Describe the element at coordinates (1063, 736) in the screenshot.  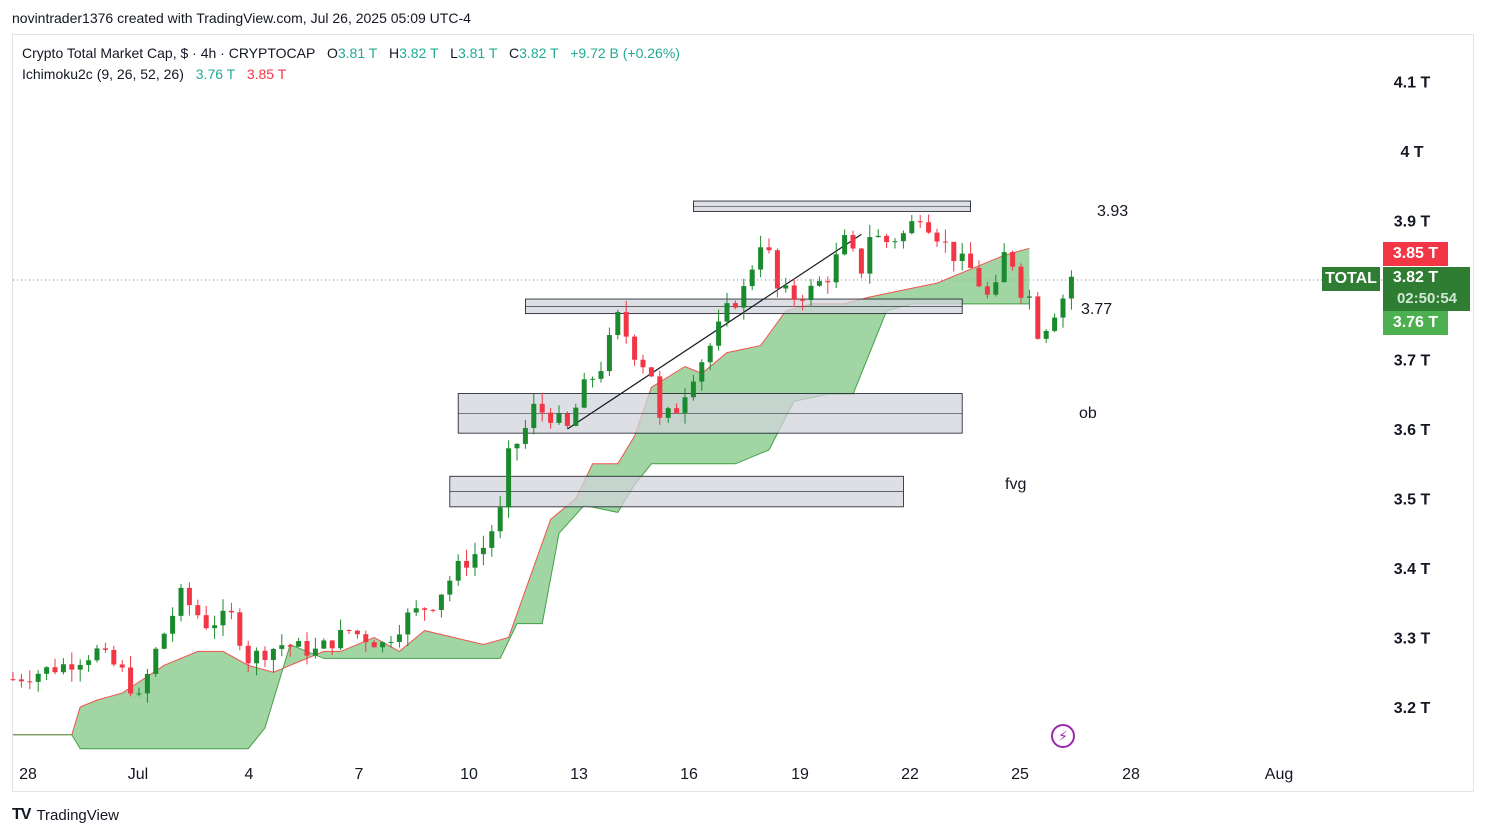
I see `lightning-icon: ⚡` at that location.